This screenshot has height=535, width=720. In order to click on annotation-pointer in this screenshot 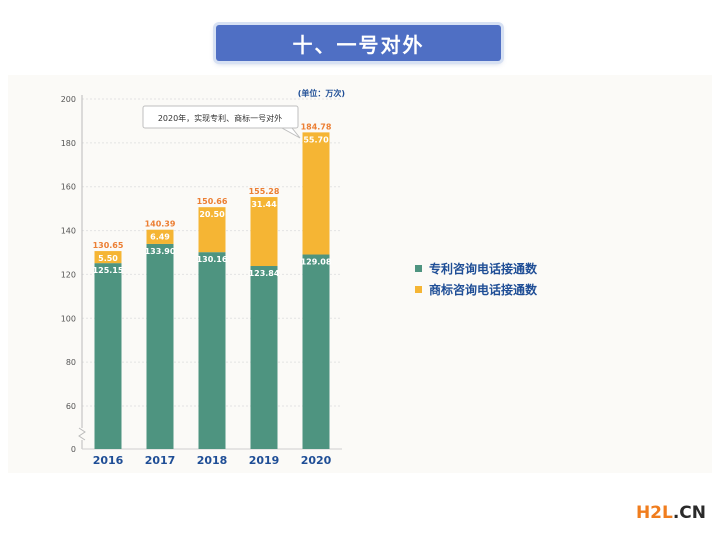, I will do `click(290, 133)`.